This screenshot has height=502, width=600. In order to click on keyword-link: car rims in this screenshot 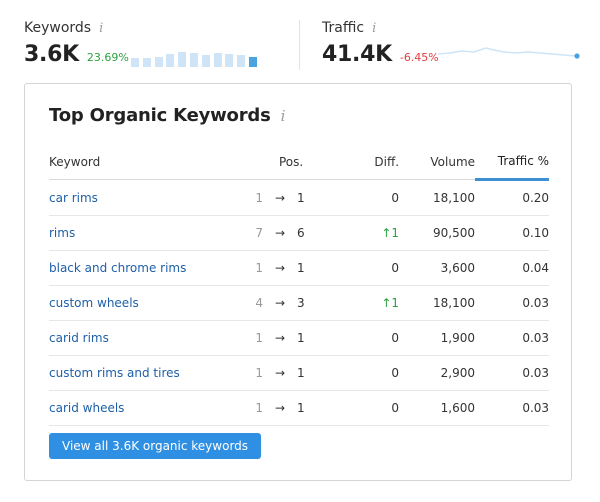, I will do `click(73, 197)`.